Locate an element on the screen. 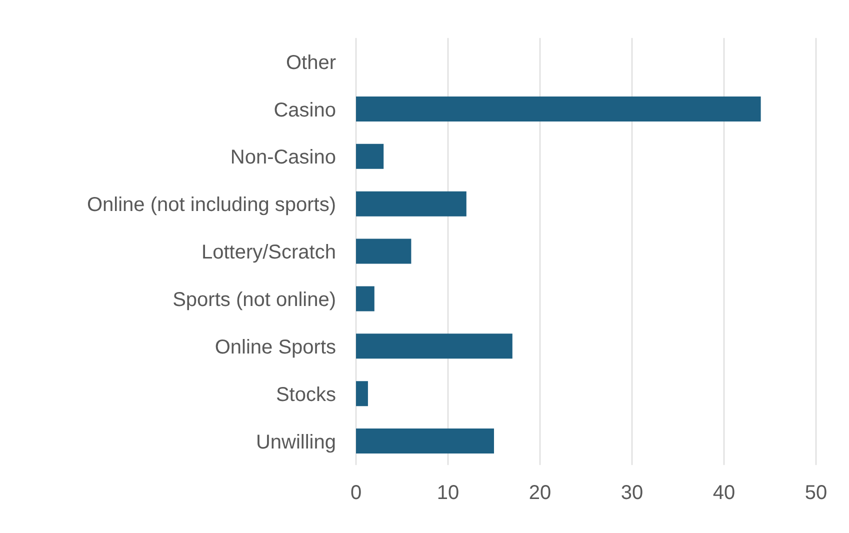 The image size is (849, 533). x-tick-label: 10 is located at coordinates (448, 493).